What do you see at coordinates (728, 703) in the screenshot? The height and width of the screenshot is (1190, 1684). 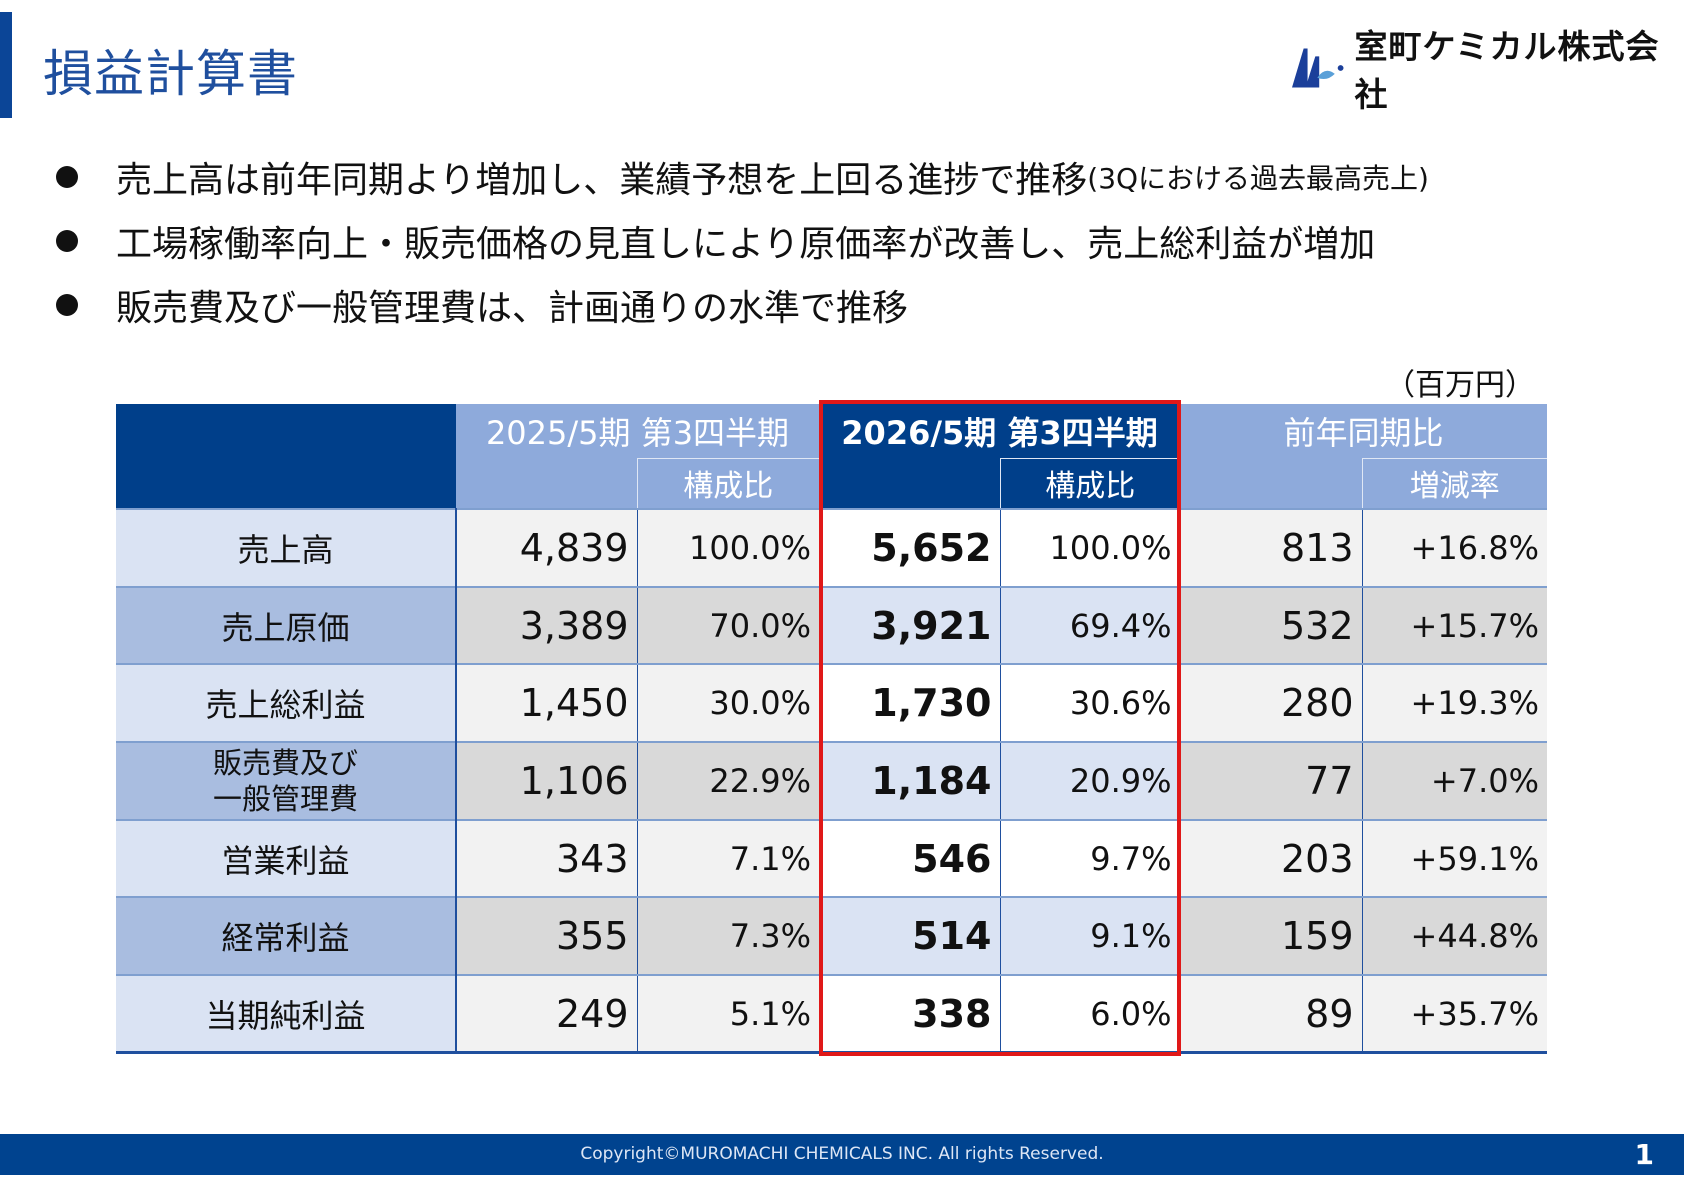 I see `prev-ratio: 30.0%` at bounding box center [728, 703].